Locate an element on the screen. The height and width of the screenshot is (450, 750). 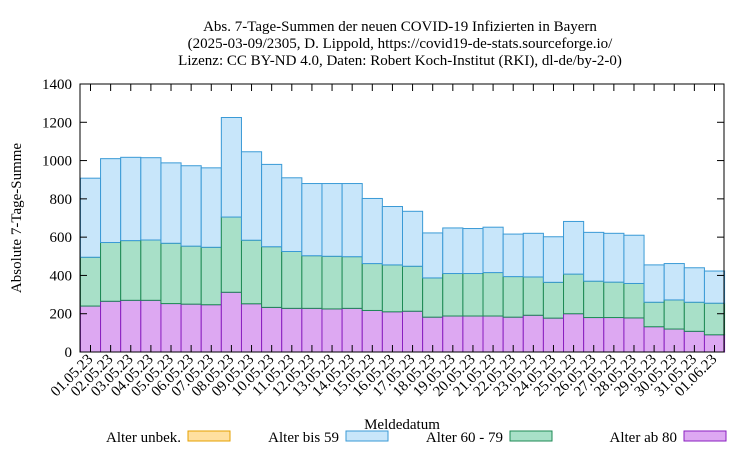
y-tick-label: 0 is located at coordinates (69, 353).